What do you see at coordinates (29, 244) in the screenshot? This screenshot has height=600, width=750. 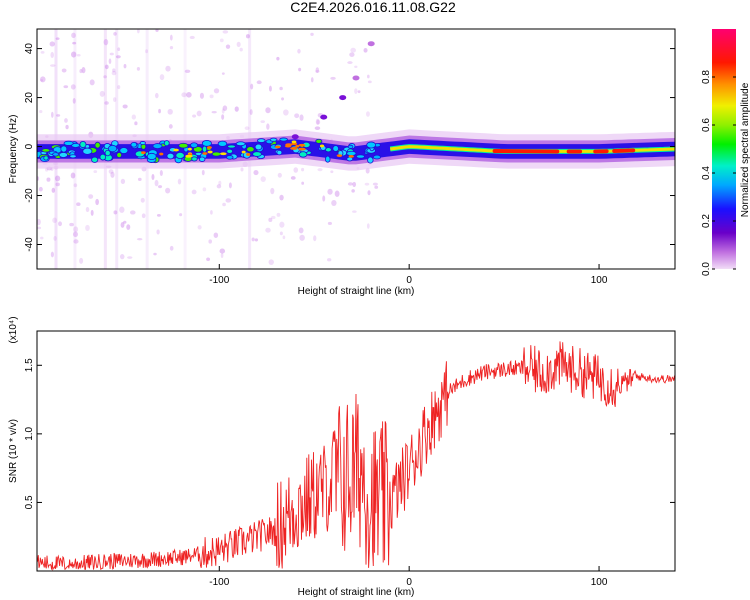 I see `spectrogram-y-tick-label: -40` at bounding box center [29, 244].